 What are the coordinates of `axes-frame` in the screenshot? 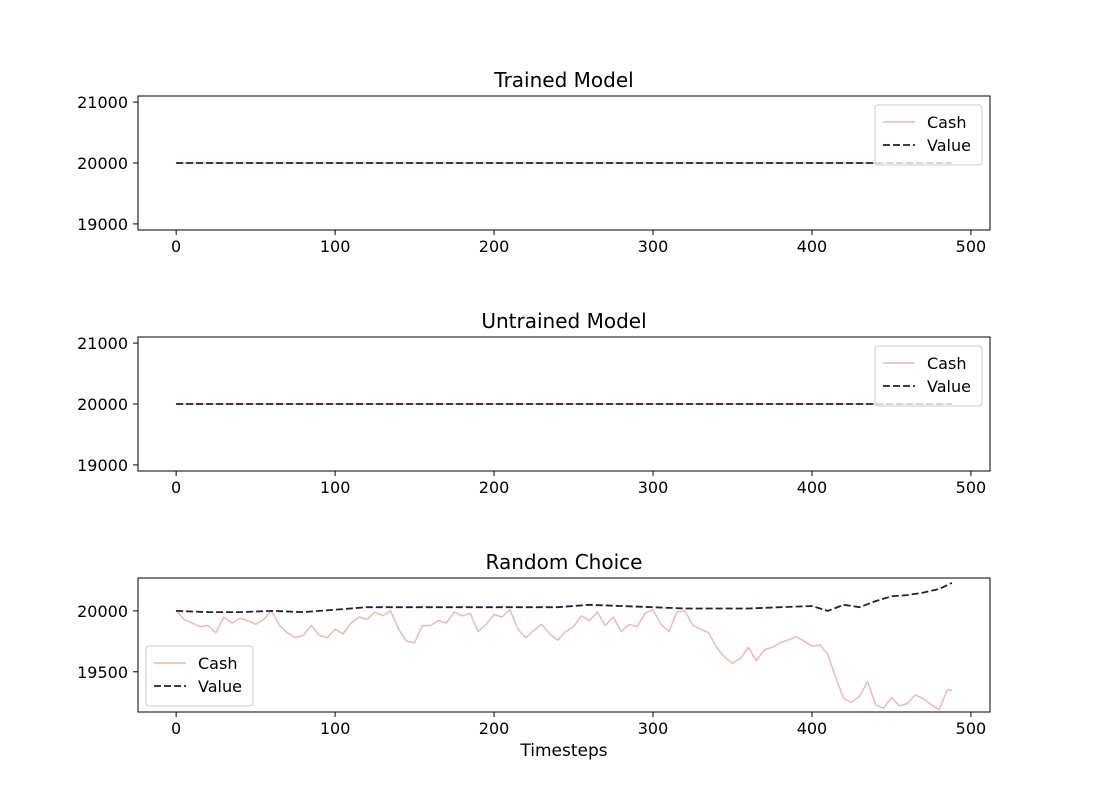 It's located at (564, 645).